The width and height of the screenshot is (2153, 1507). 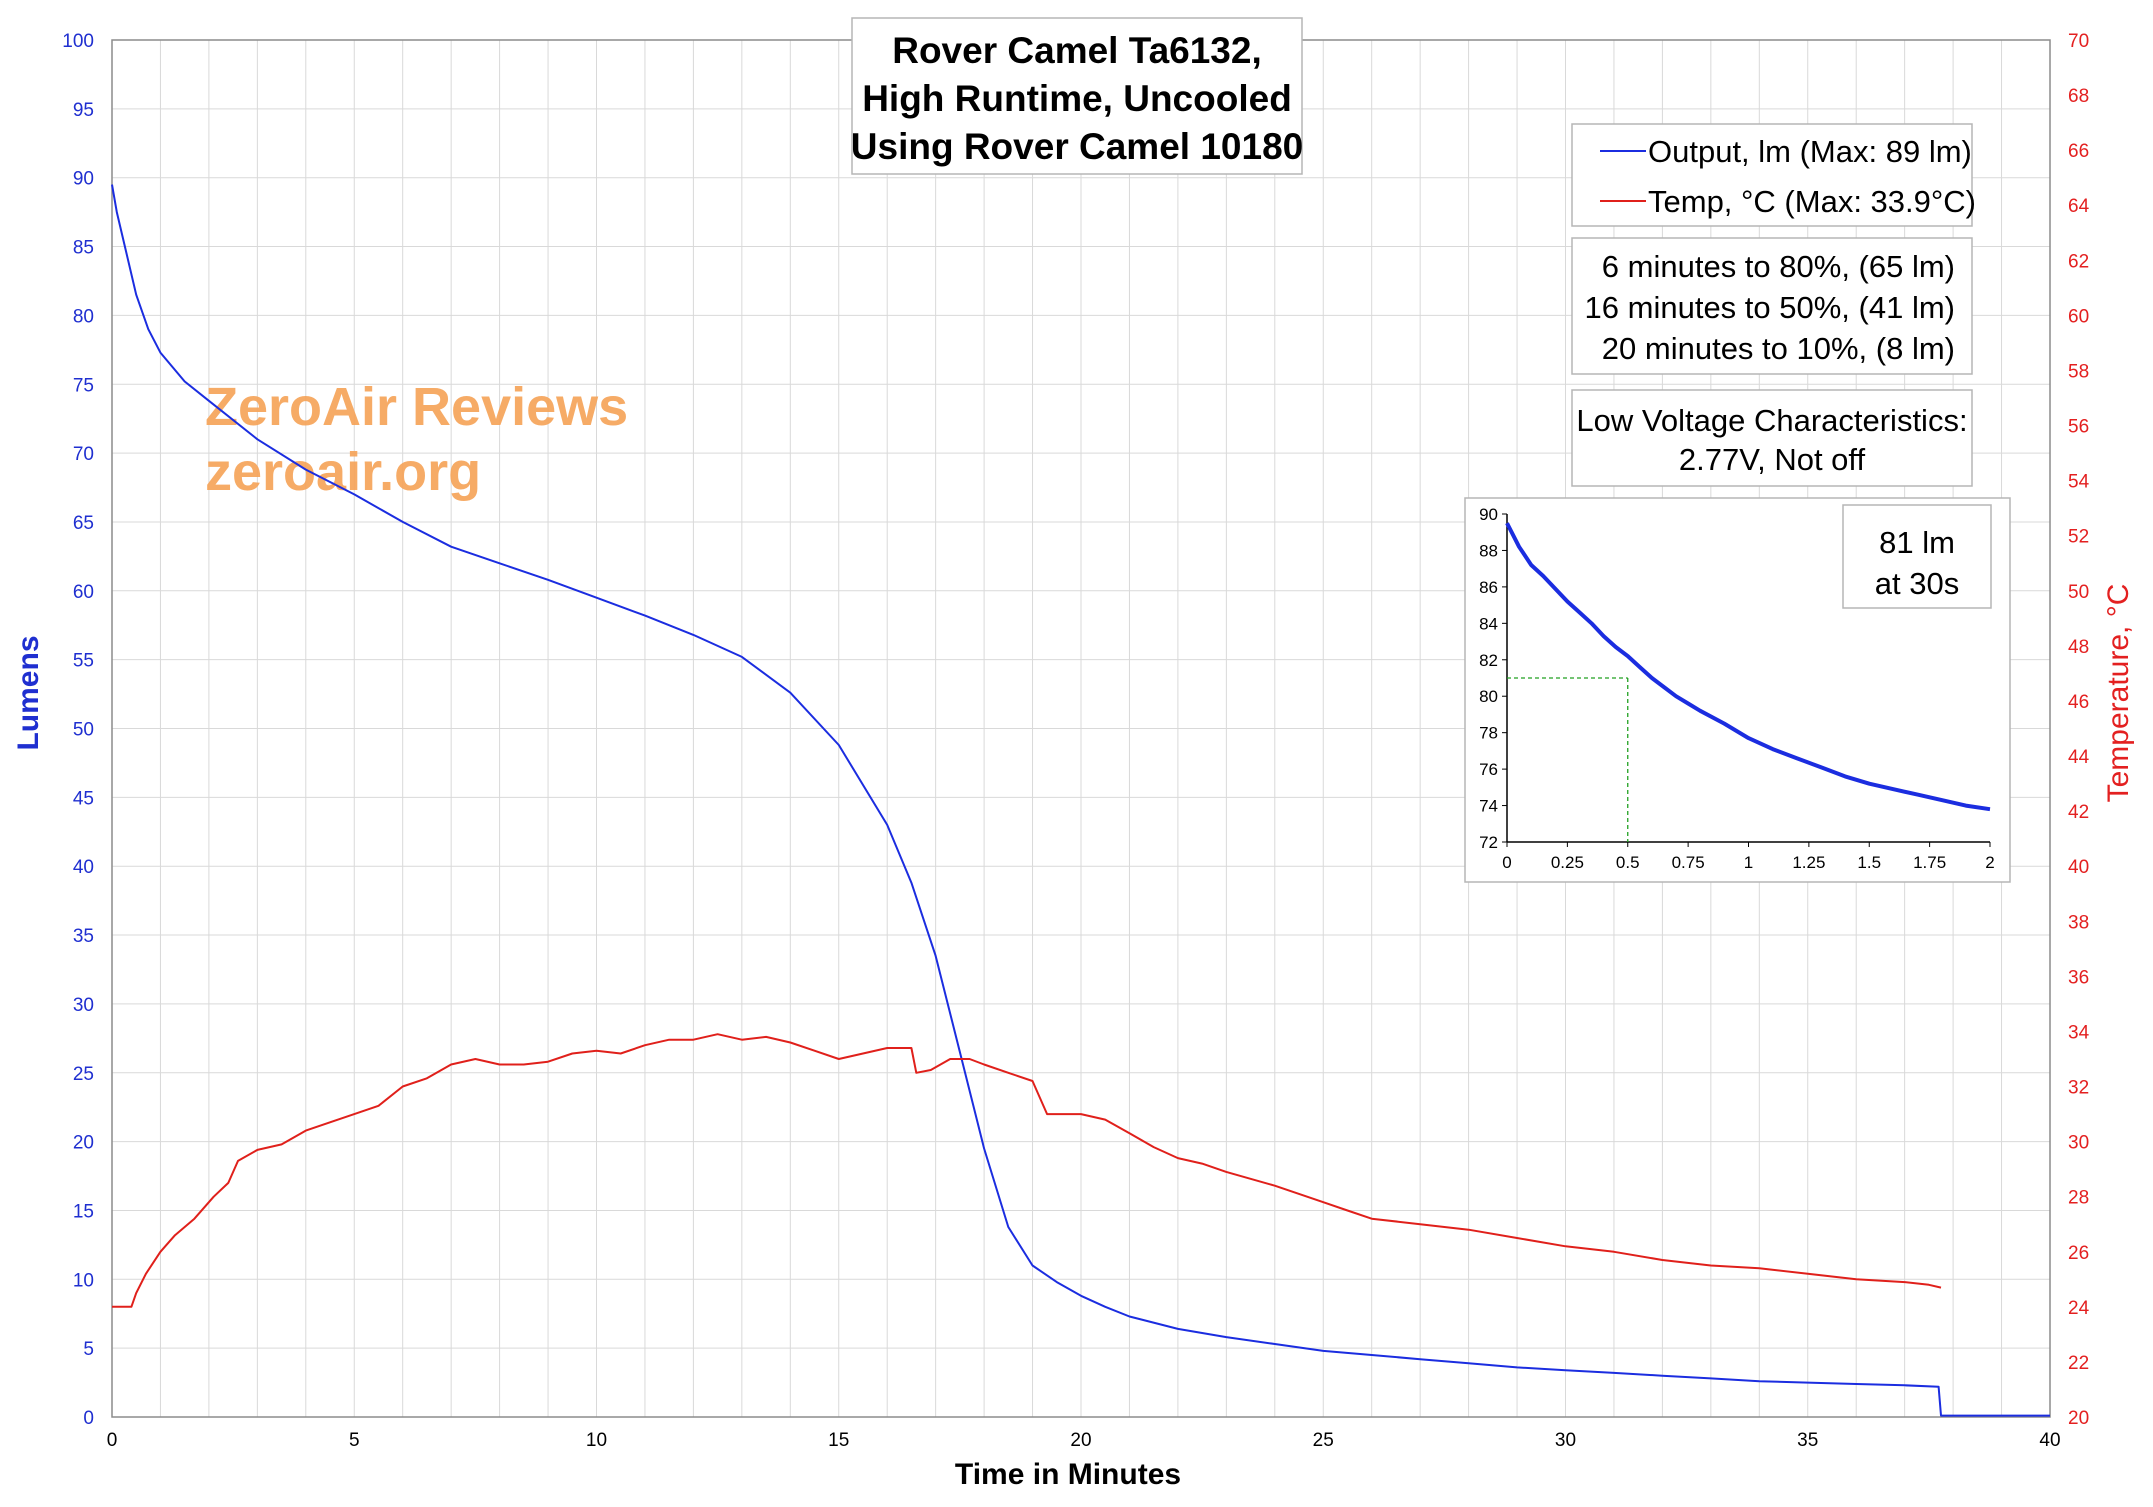 What do you see at coordinates (2078, 1253) in the screenshot?
I see `y2-tick-label: 26` at bounding box center [2078, 1253].